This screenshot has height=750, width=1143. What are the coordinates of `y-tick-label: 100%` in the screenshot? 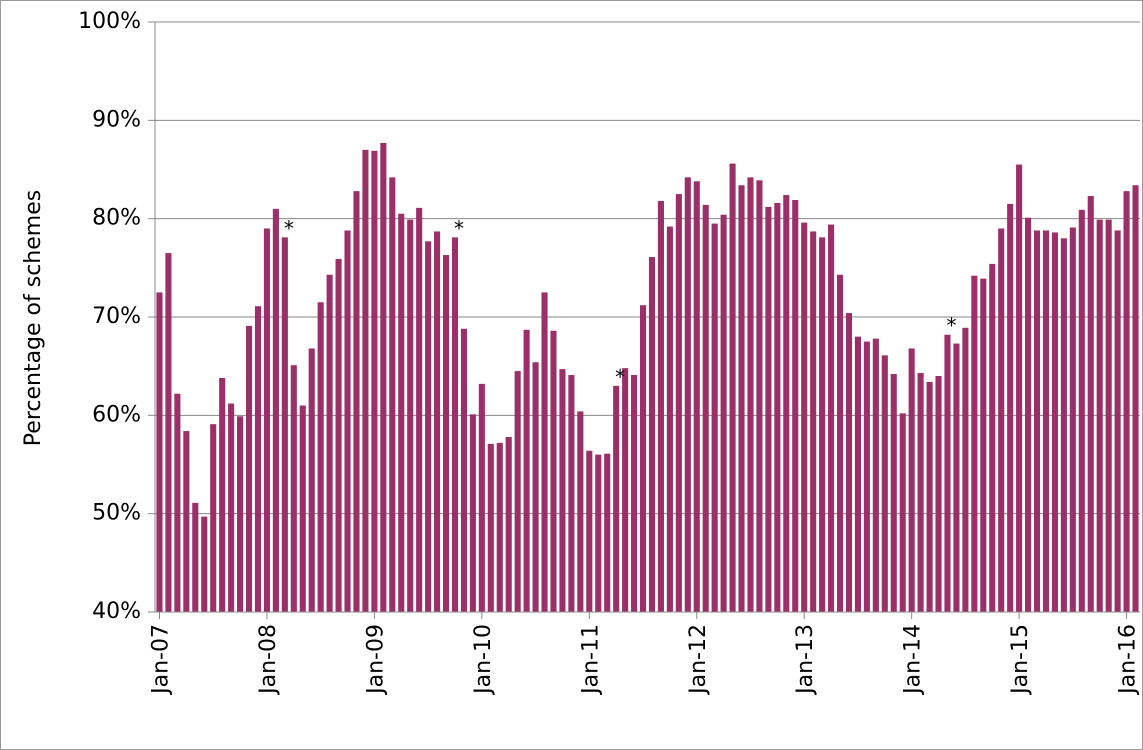 It's located at (109, 21).